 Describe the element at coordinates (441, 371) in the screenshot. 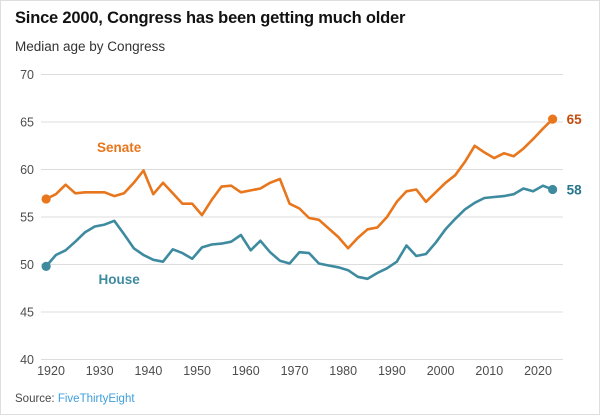

I see `x-tick-2000: 2000` at that location.